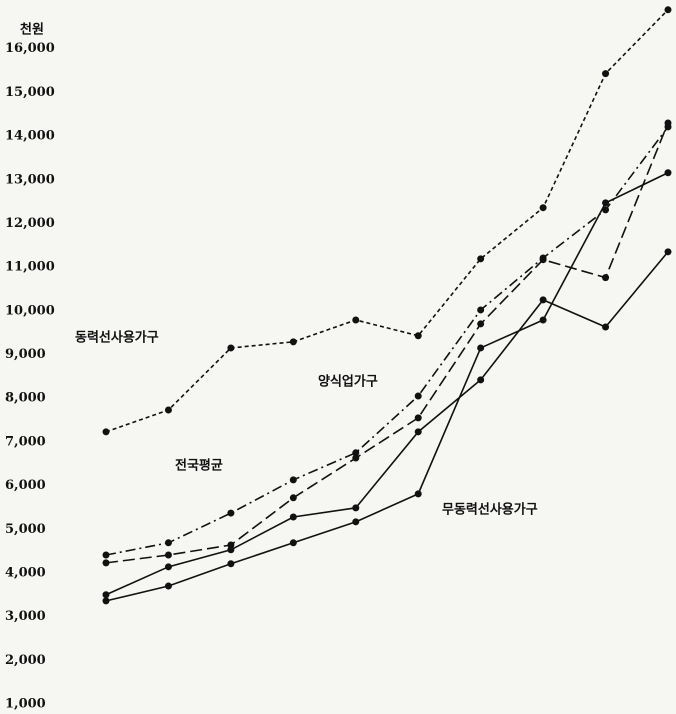 Image resolution: width=676 pixels, height=714 pixels. What do you see at coordinates (32, 30) in the screenshot?
I see `unit-label: 천원` at bounding box center [32, 30].